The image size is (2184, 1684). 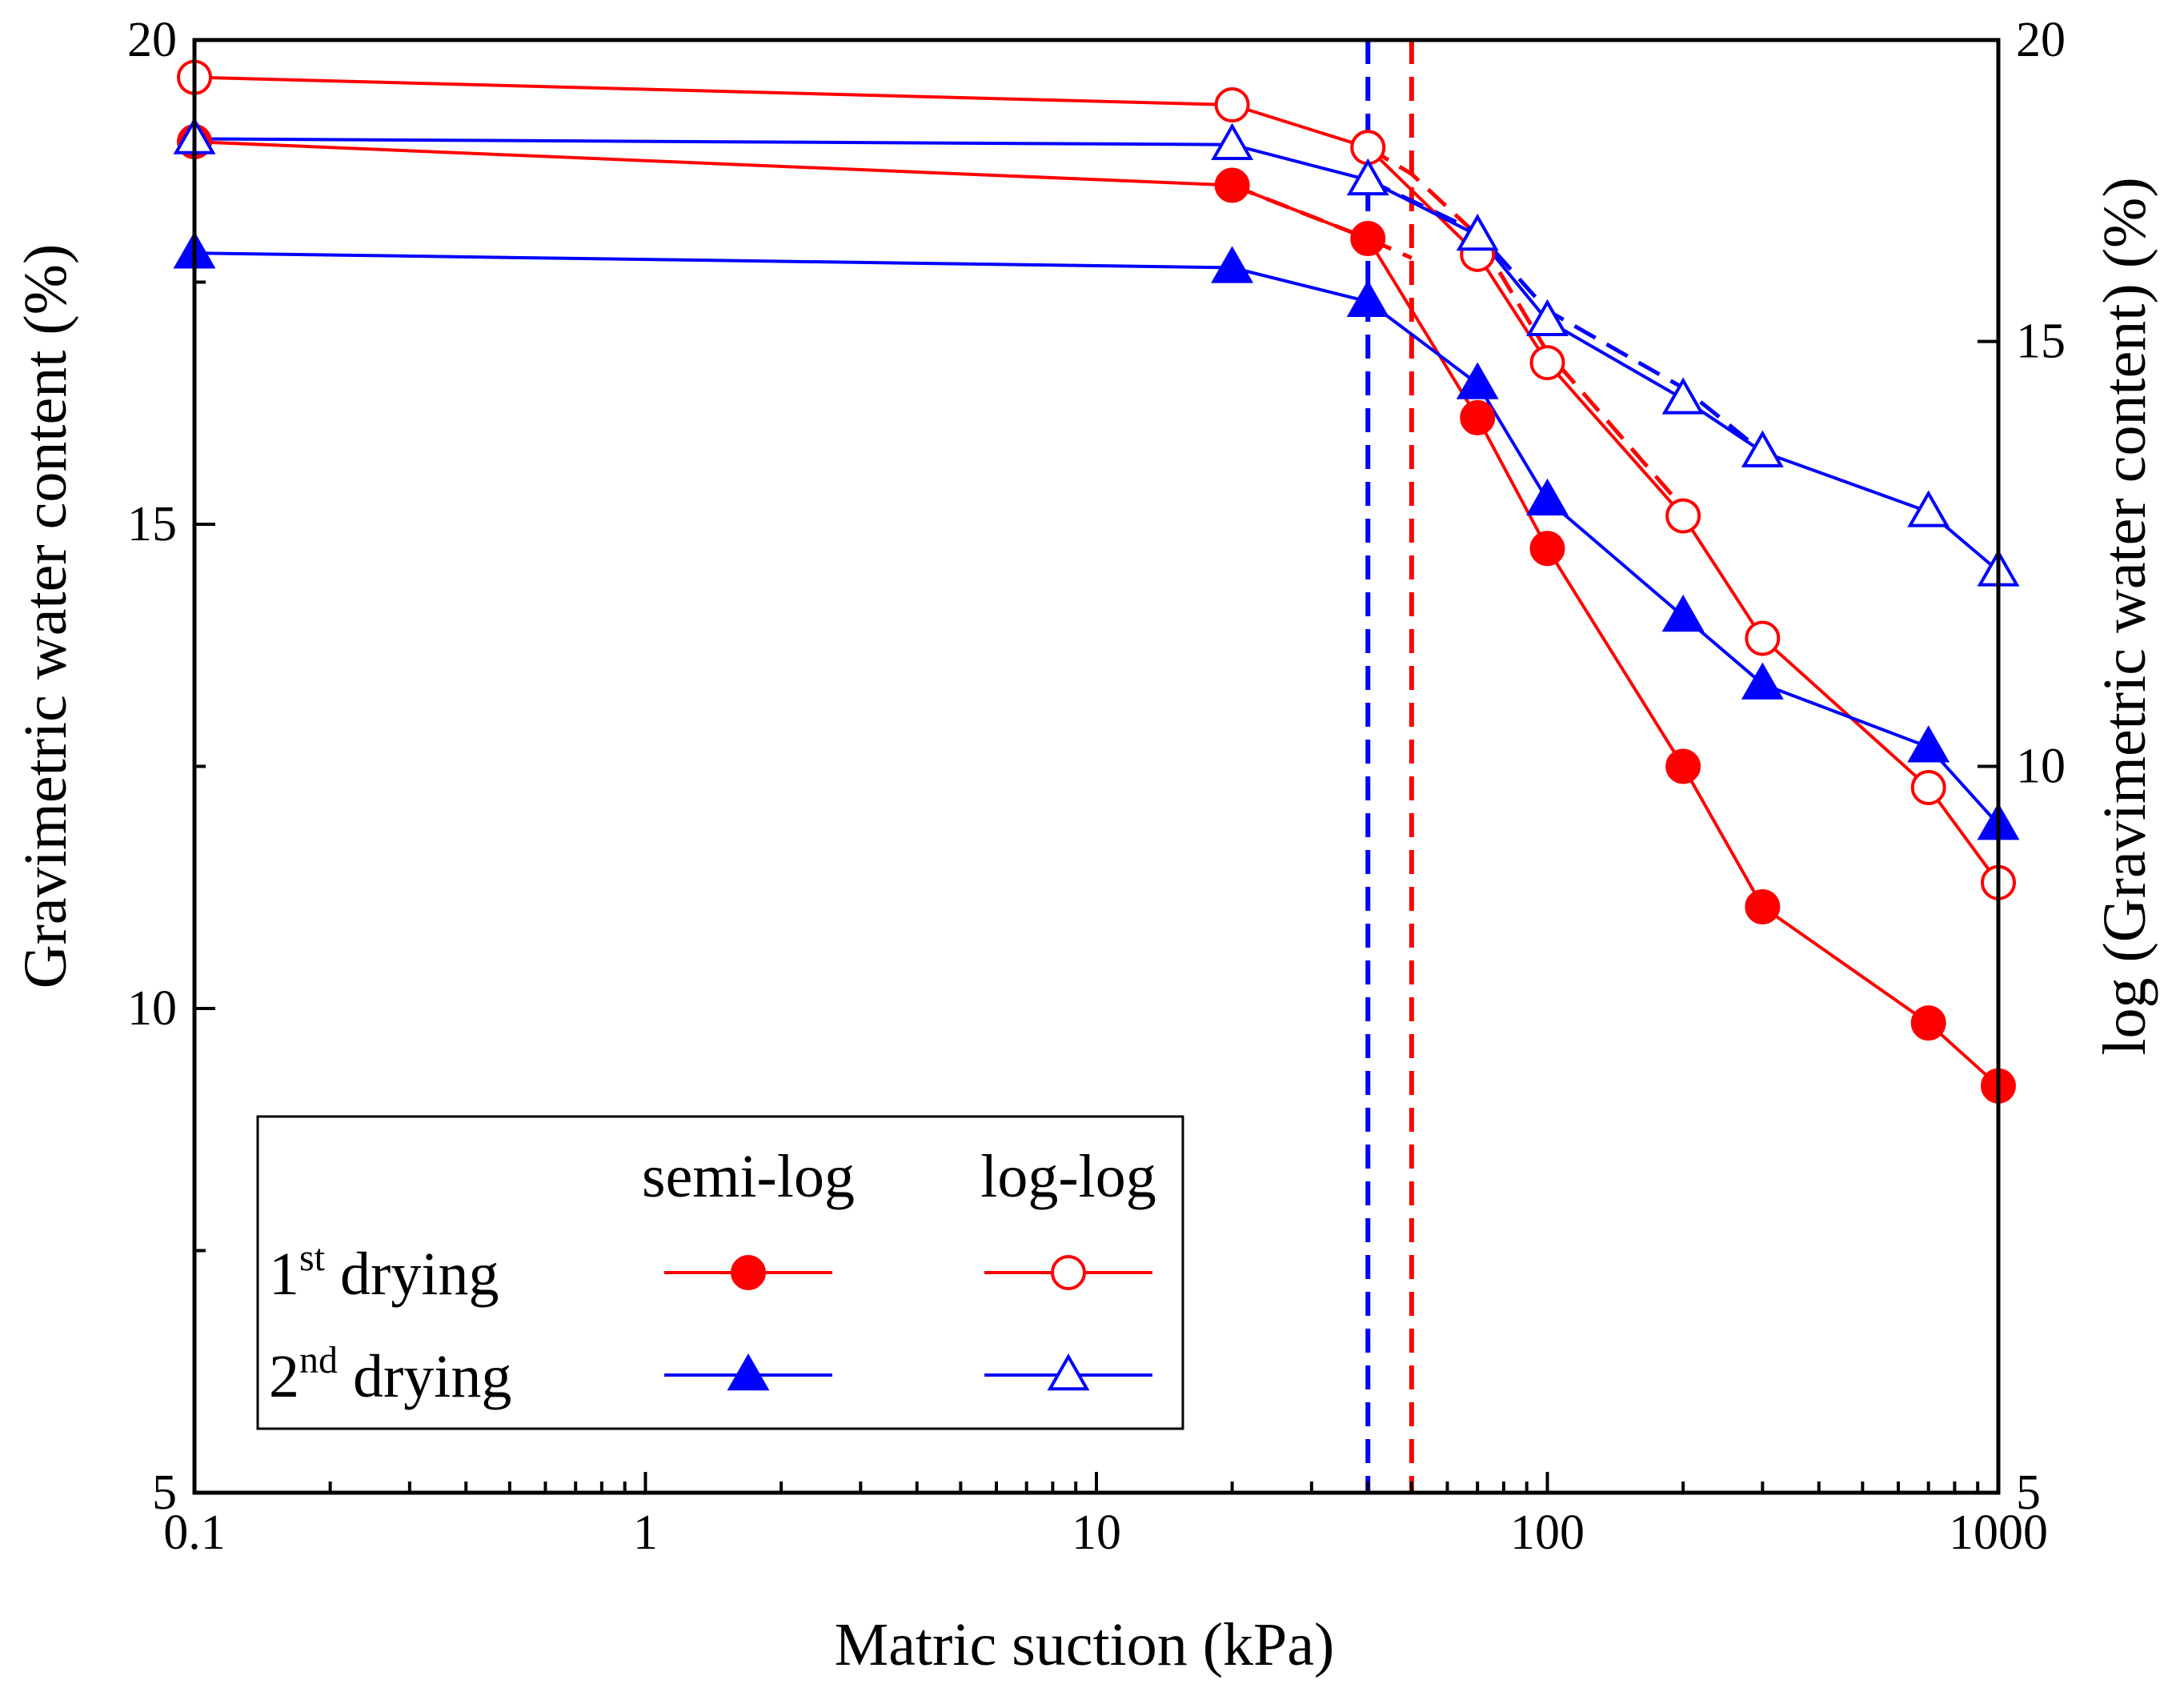 I want to click on y2-tick-label: 5, so click(x=2028, y=1492).